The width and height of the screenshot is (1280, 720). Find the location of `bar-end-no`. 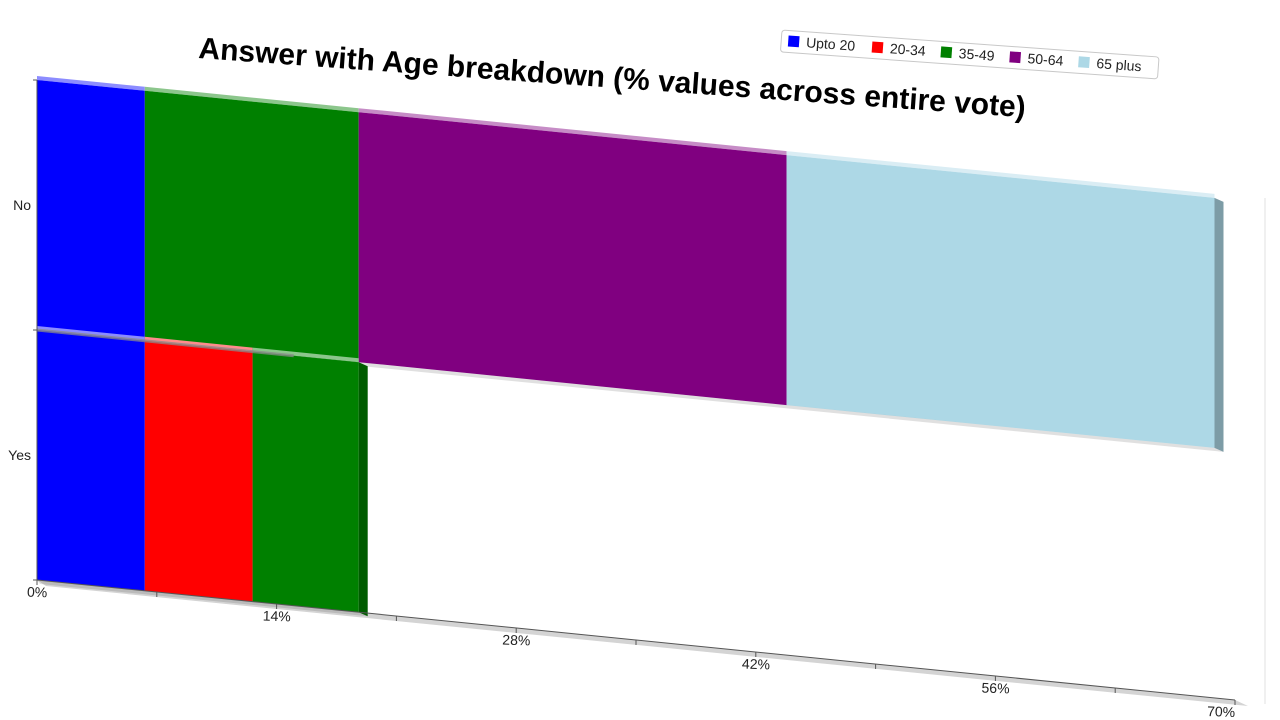

bar-end-no is located at coordinates (1219, 324).